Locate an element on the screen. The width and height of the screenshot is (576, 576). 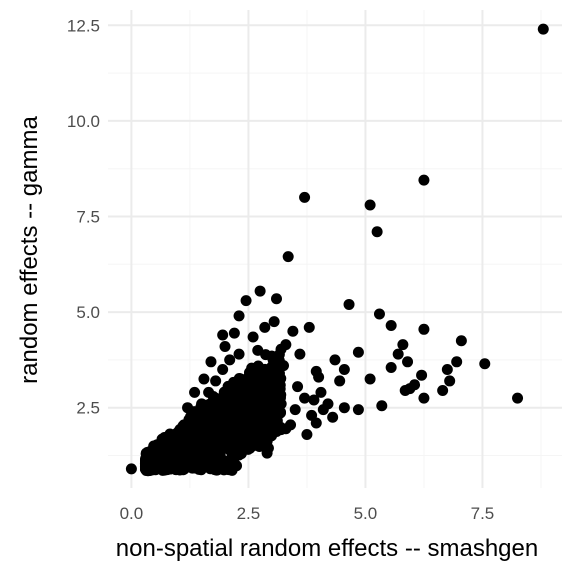
y-axis-ticks: 2.5 5.0 7.5 10.0 12.5 is located at coordinates (83, 216).